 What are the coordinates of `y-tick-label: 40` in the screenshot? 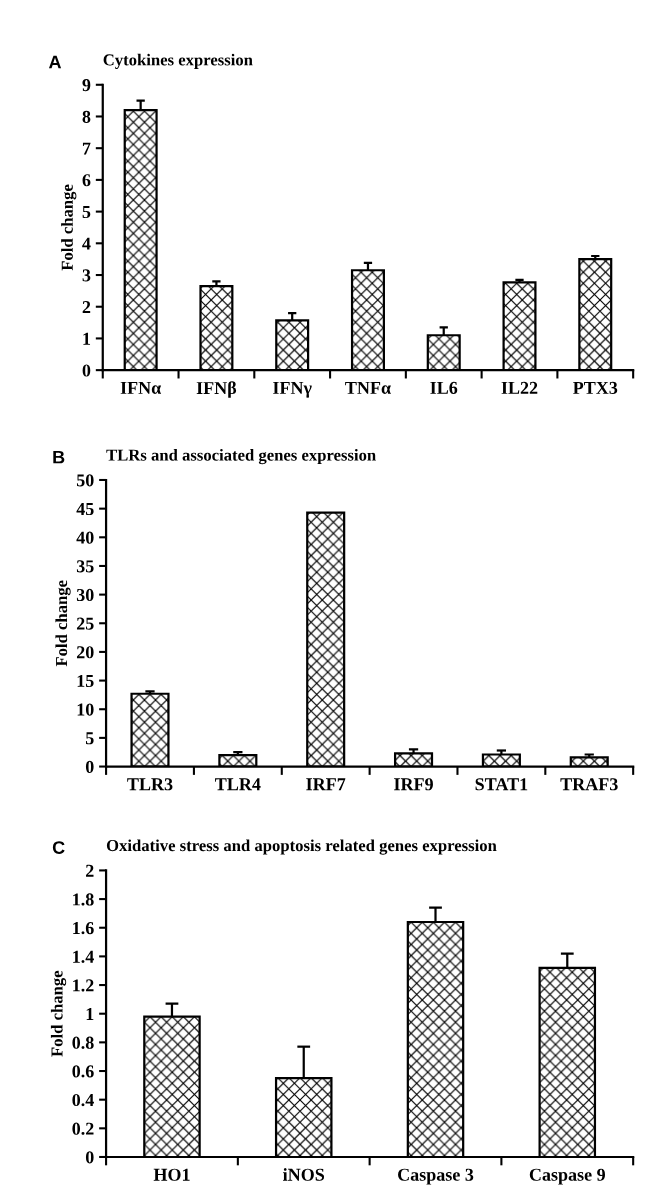 It's located at (85, 537).